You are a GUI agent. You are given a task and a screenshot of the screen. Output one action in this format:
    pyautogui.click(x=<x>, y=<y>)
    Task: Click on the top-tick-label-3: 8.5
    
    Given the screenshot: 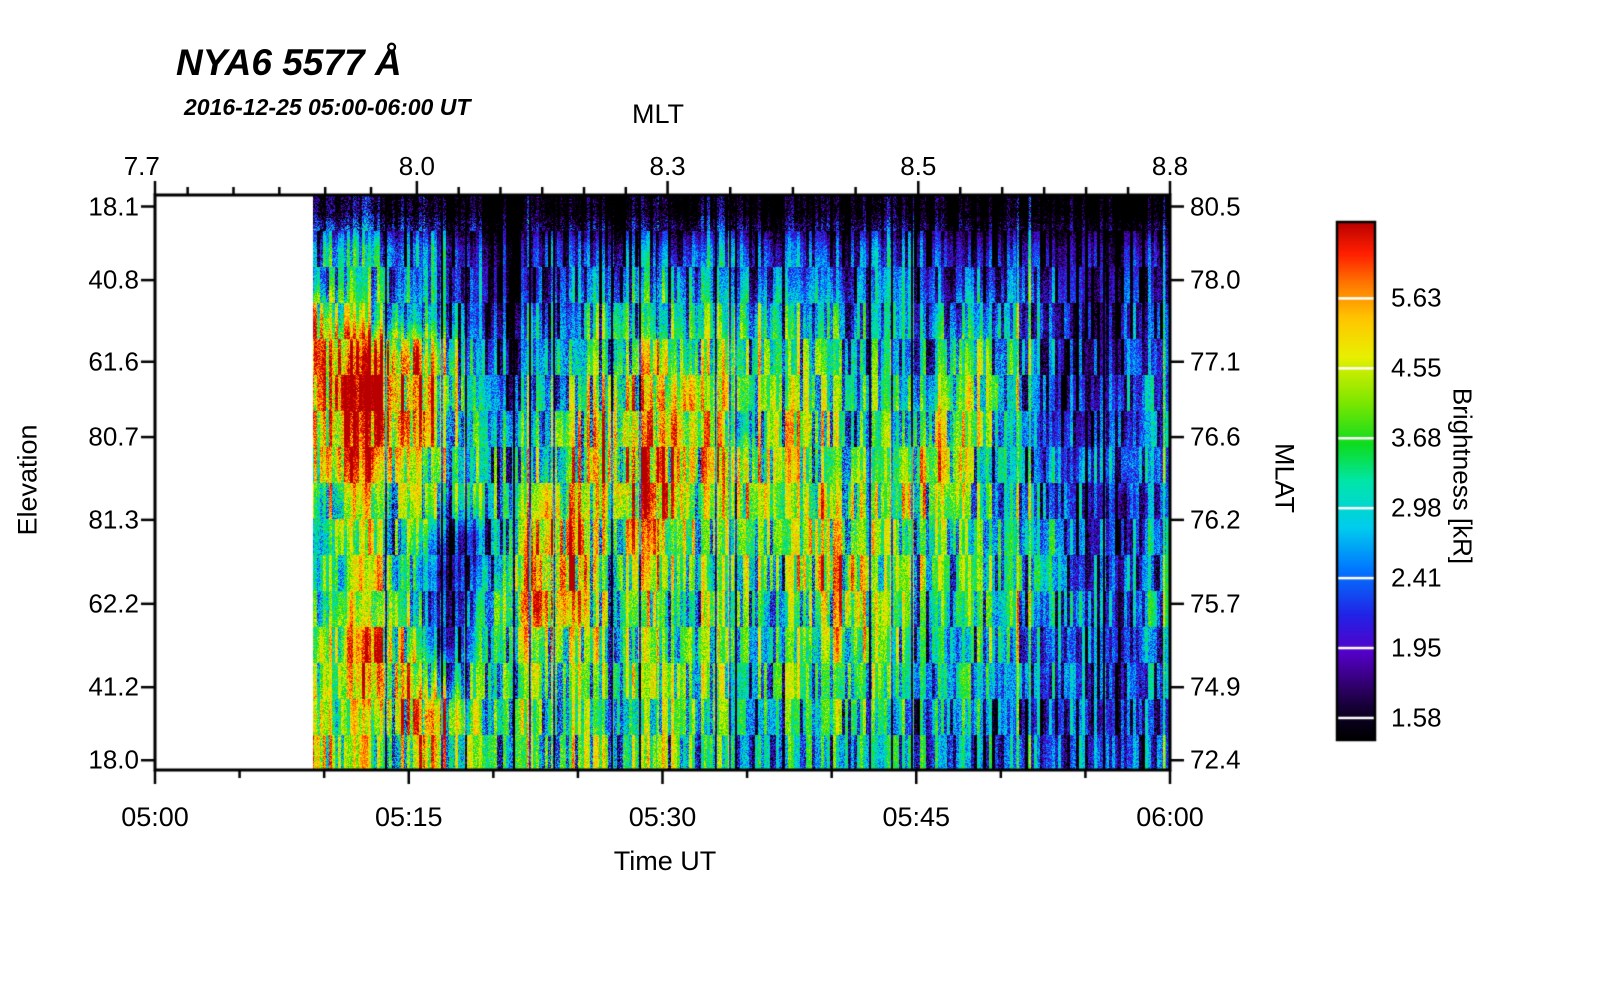 What is the action you would take?
    pyautogui.click(x=918, y=166)
    